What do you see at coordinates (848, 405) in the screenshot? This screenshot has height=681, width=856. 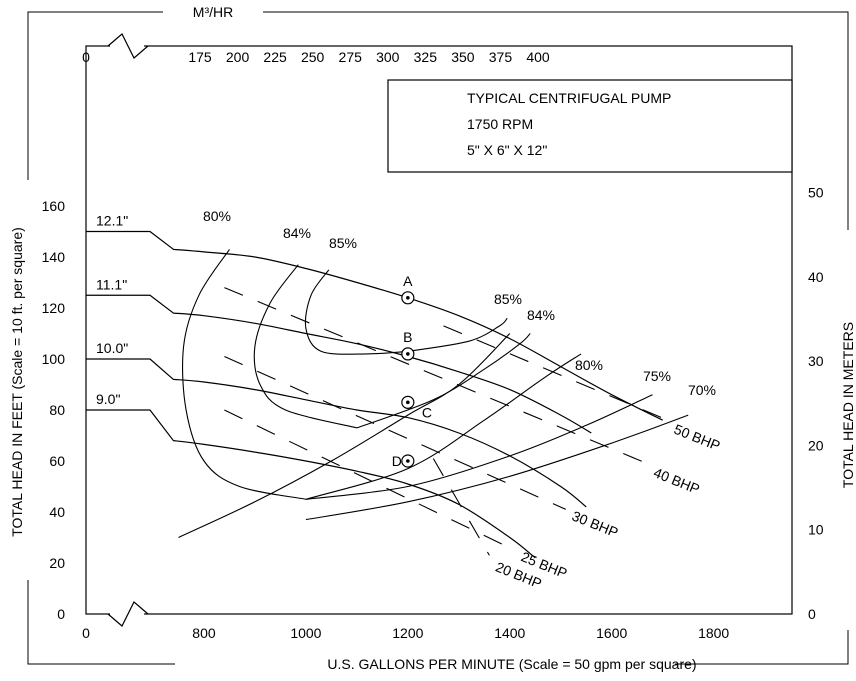 I see `y2-axis-title: TOTAL HEAD IN METERS` at bounding box center [848, 405].